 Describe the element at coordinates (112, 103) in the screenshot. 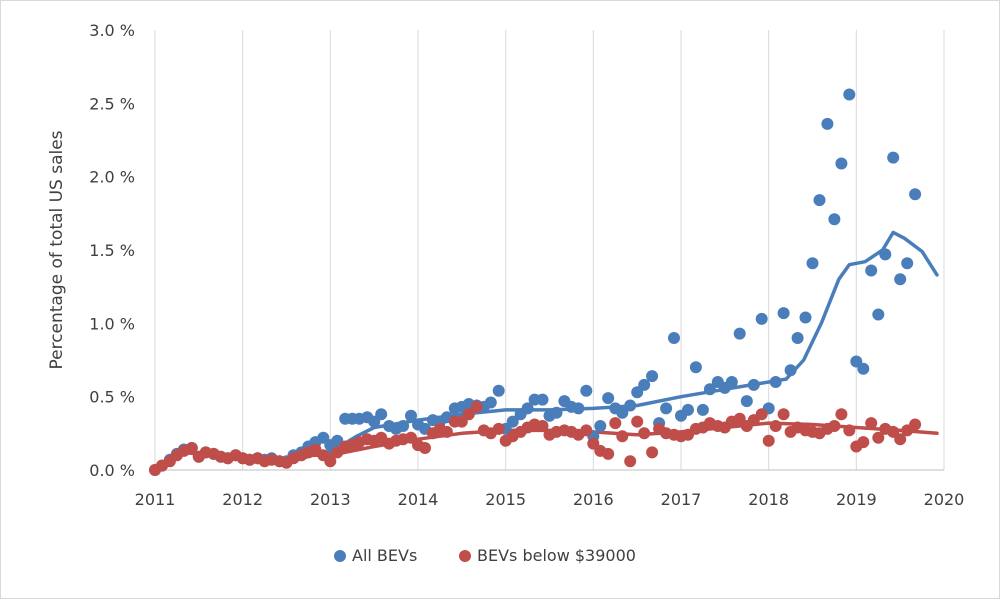

I see `y-tick-label: 2.5 %` at that location.